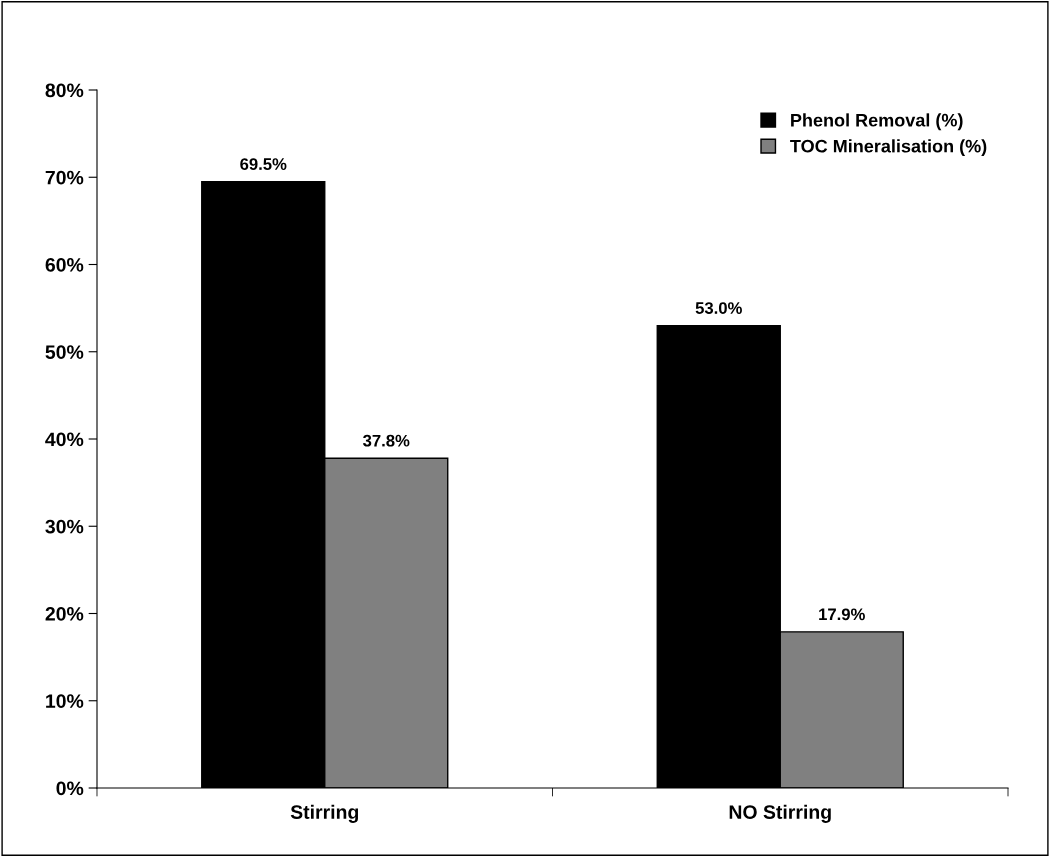 The image size is (1050, 857). What do you see at coordinates (64, 90) in the screenshot?
I see `y-tick-label: 80%` at bounding box center [64, 90].